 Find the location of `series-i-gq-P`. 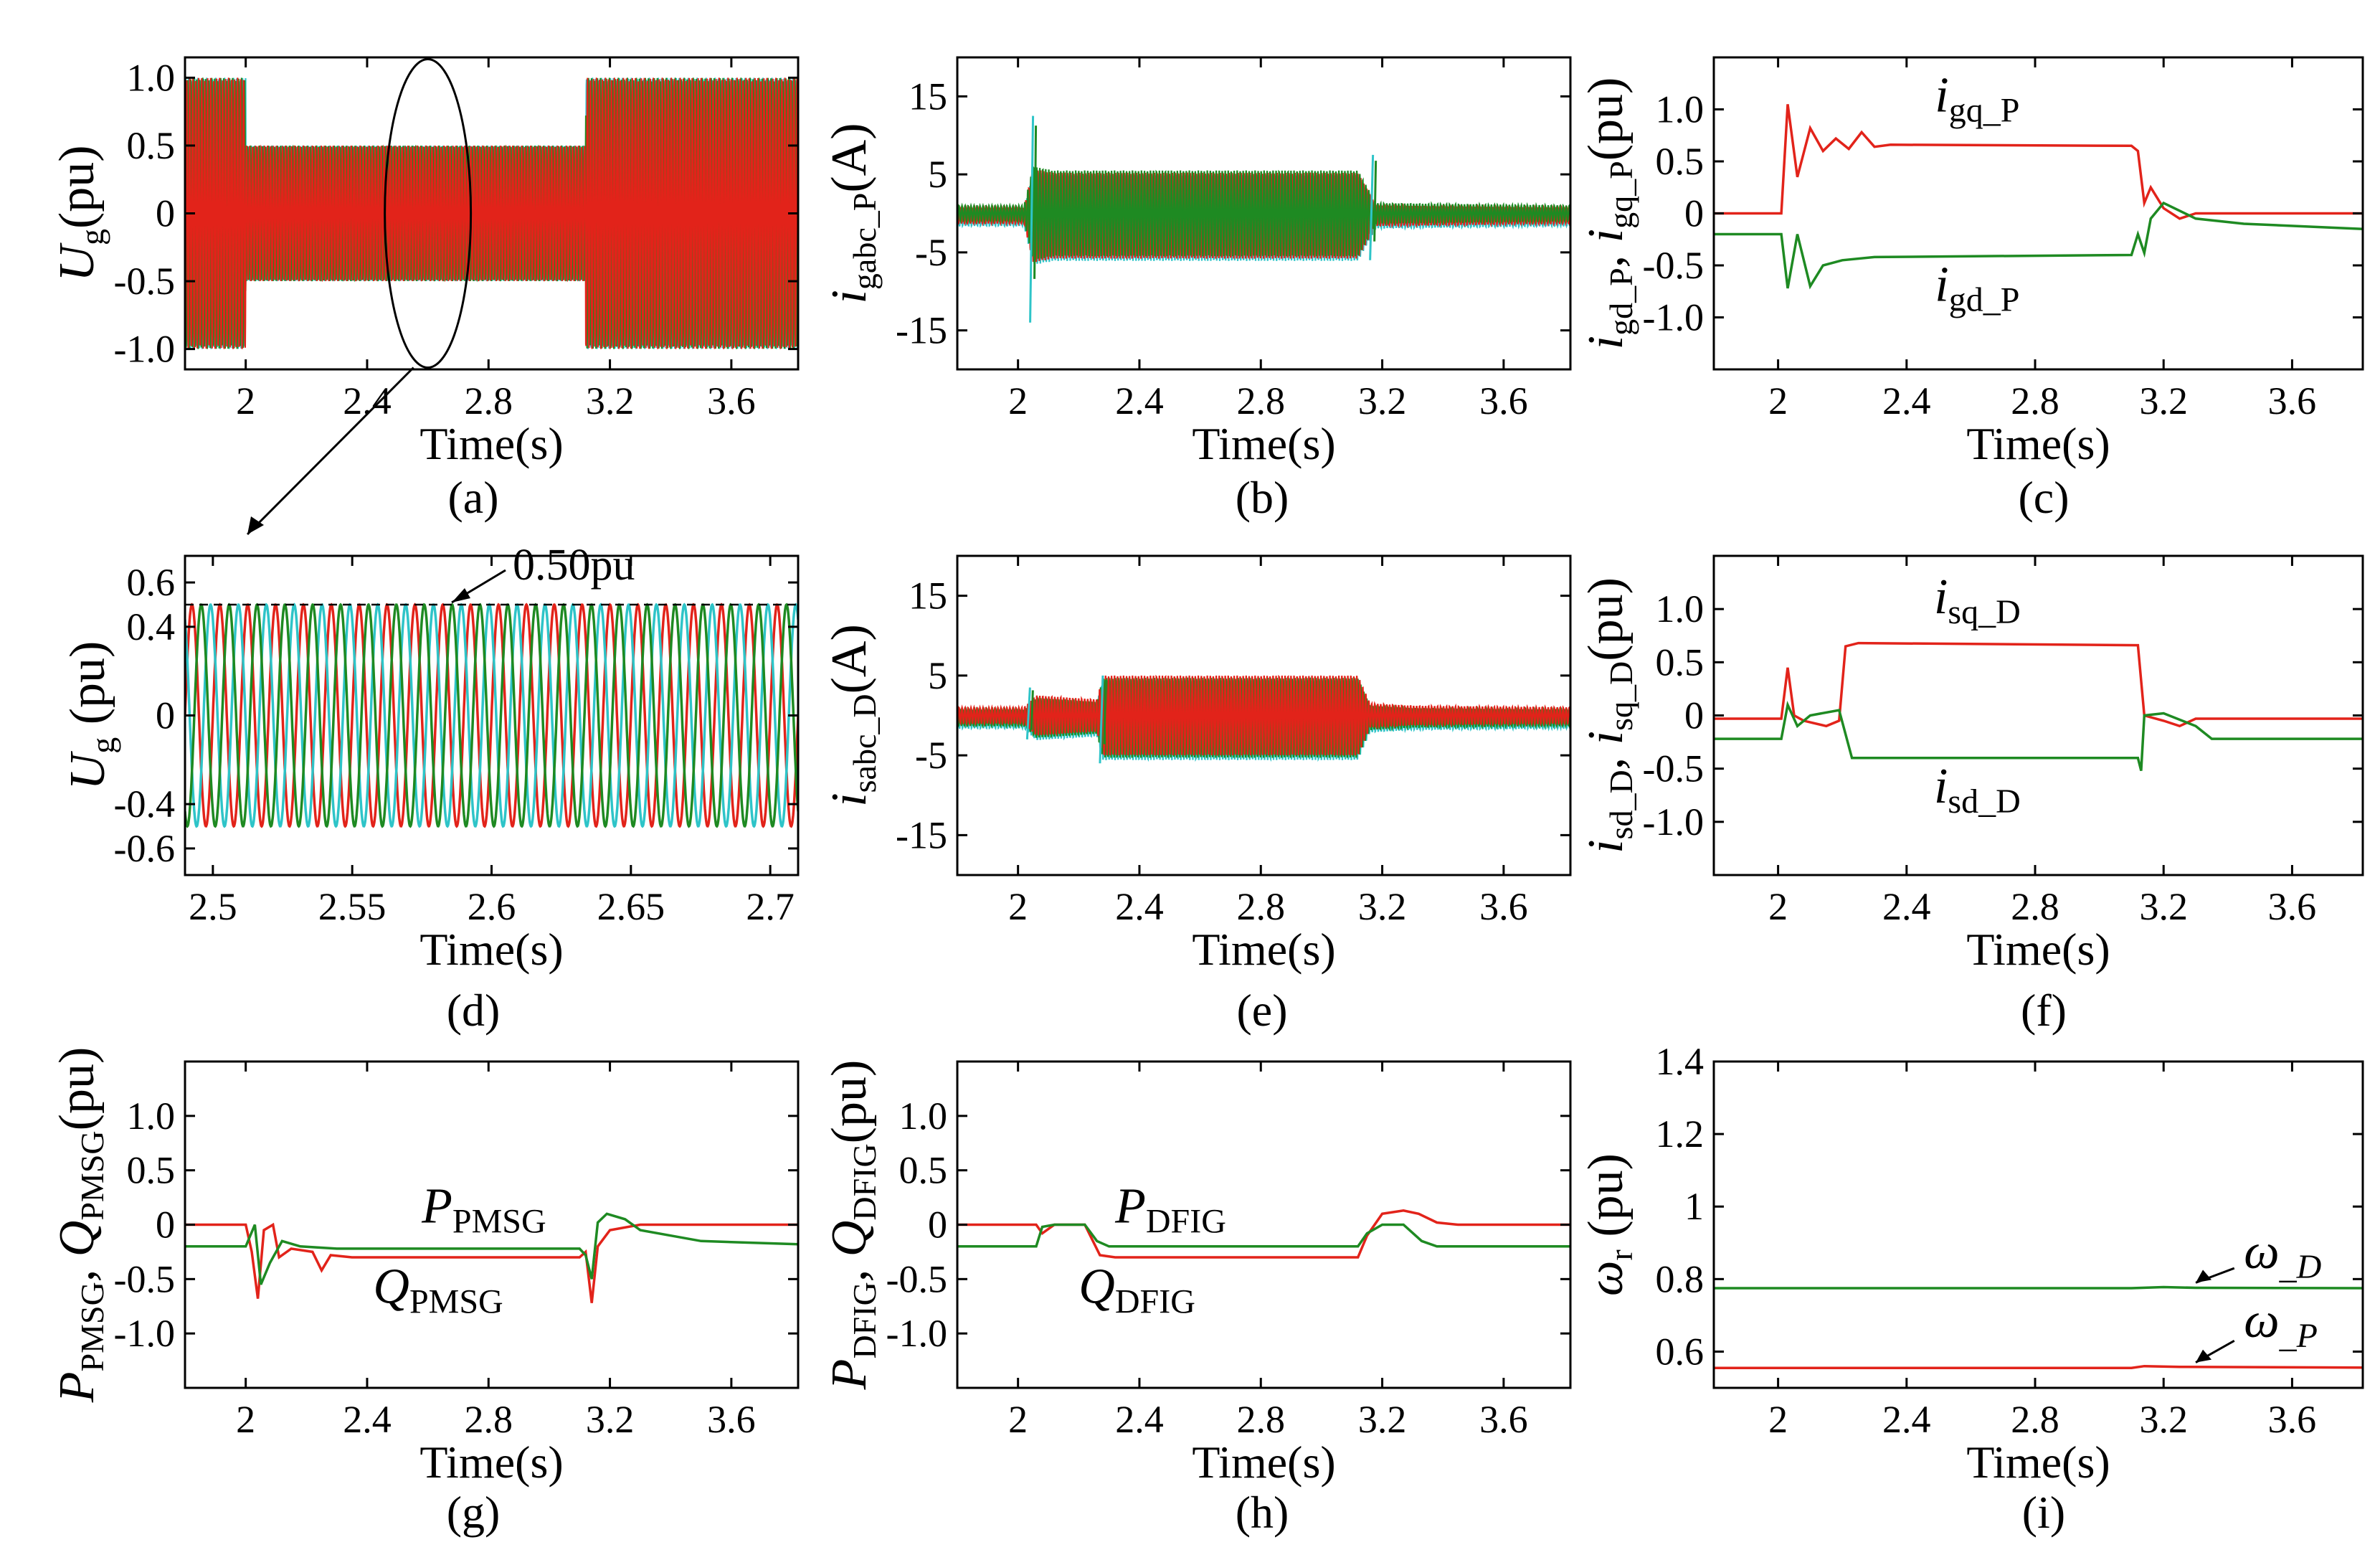

series-i-gq-P is located at coordinates (2038, 162).